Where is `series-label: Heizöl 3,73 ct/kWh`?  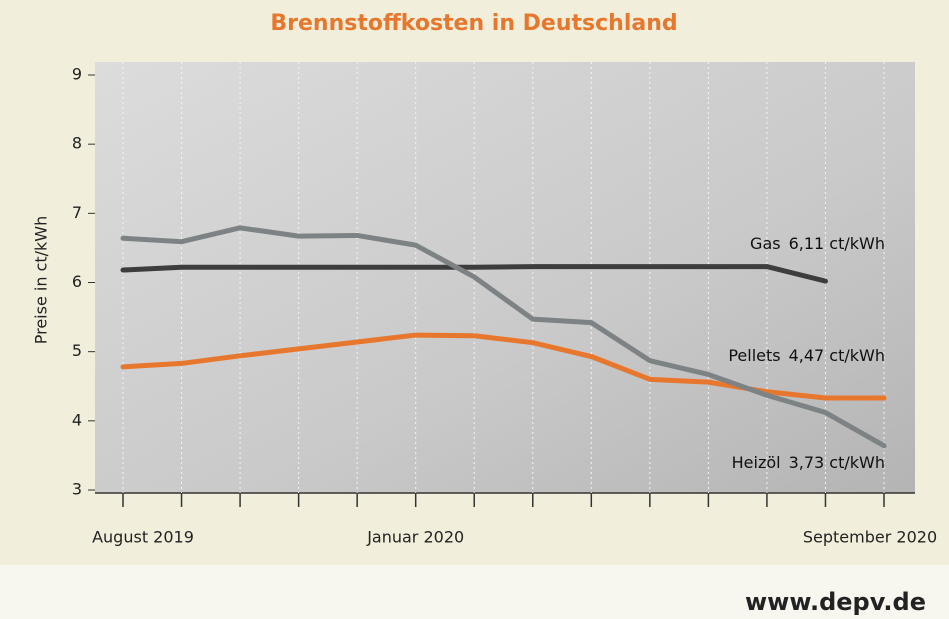
series-label: Heizöl 3,73 ct/kWh is located at coordinates (808, 462).